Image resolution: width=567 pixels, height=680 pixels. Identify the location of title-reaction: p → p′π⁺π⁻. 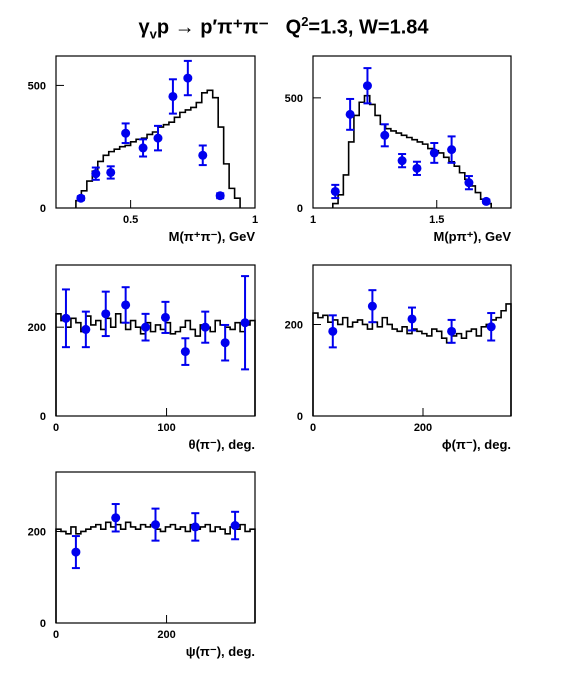
(212, 27).